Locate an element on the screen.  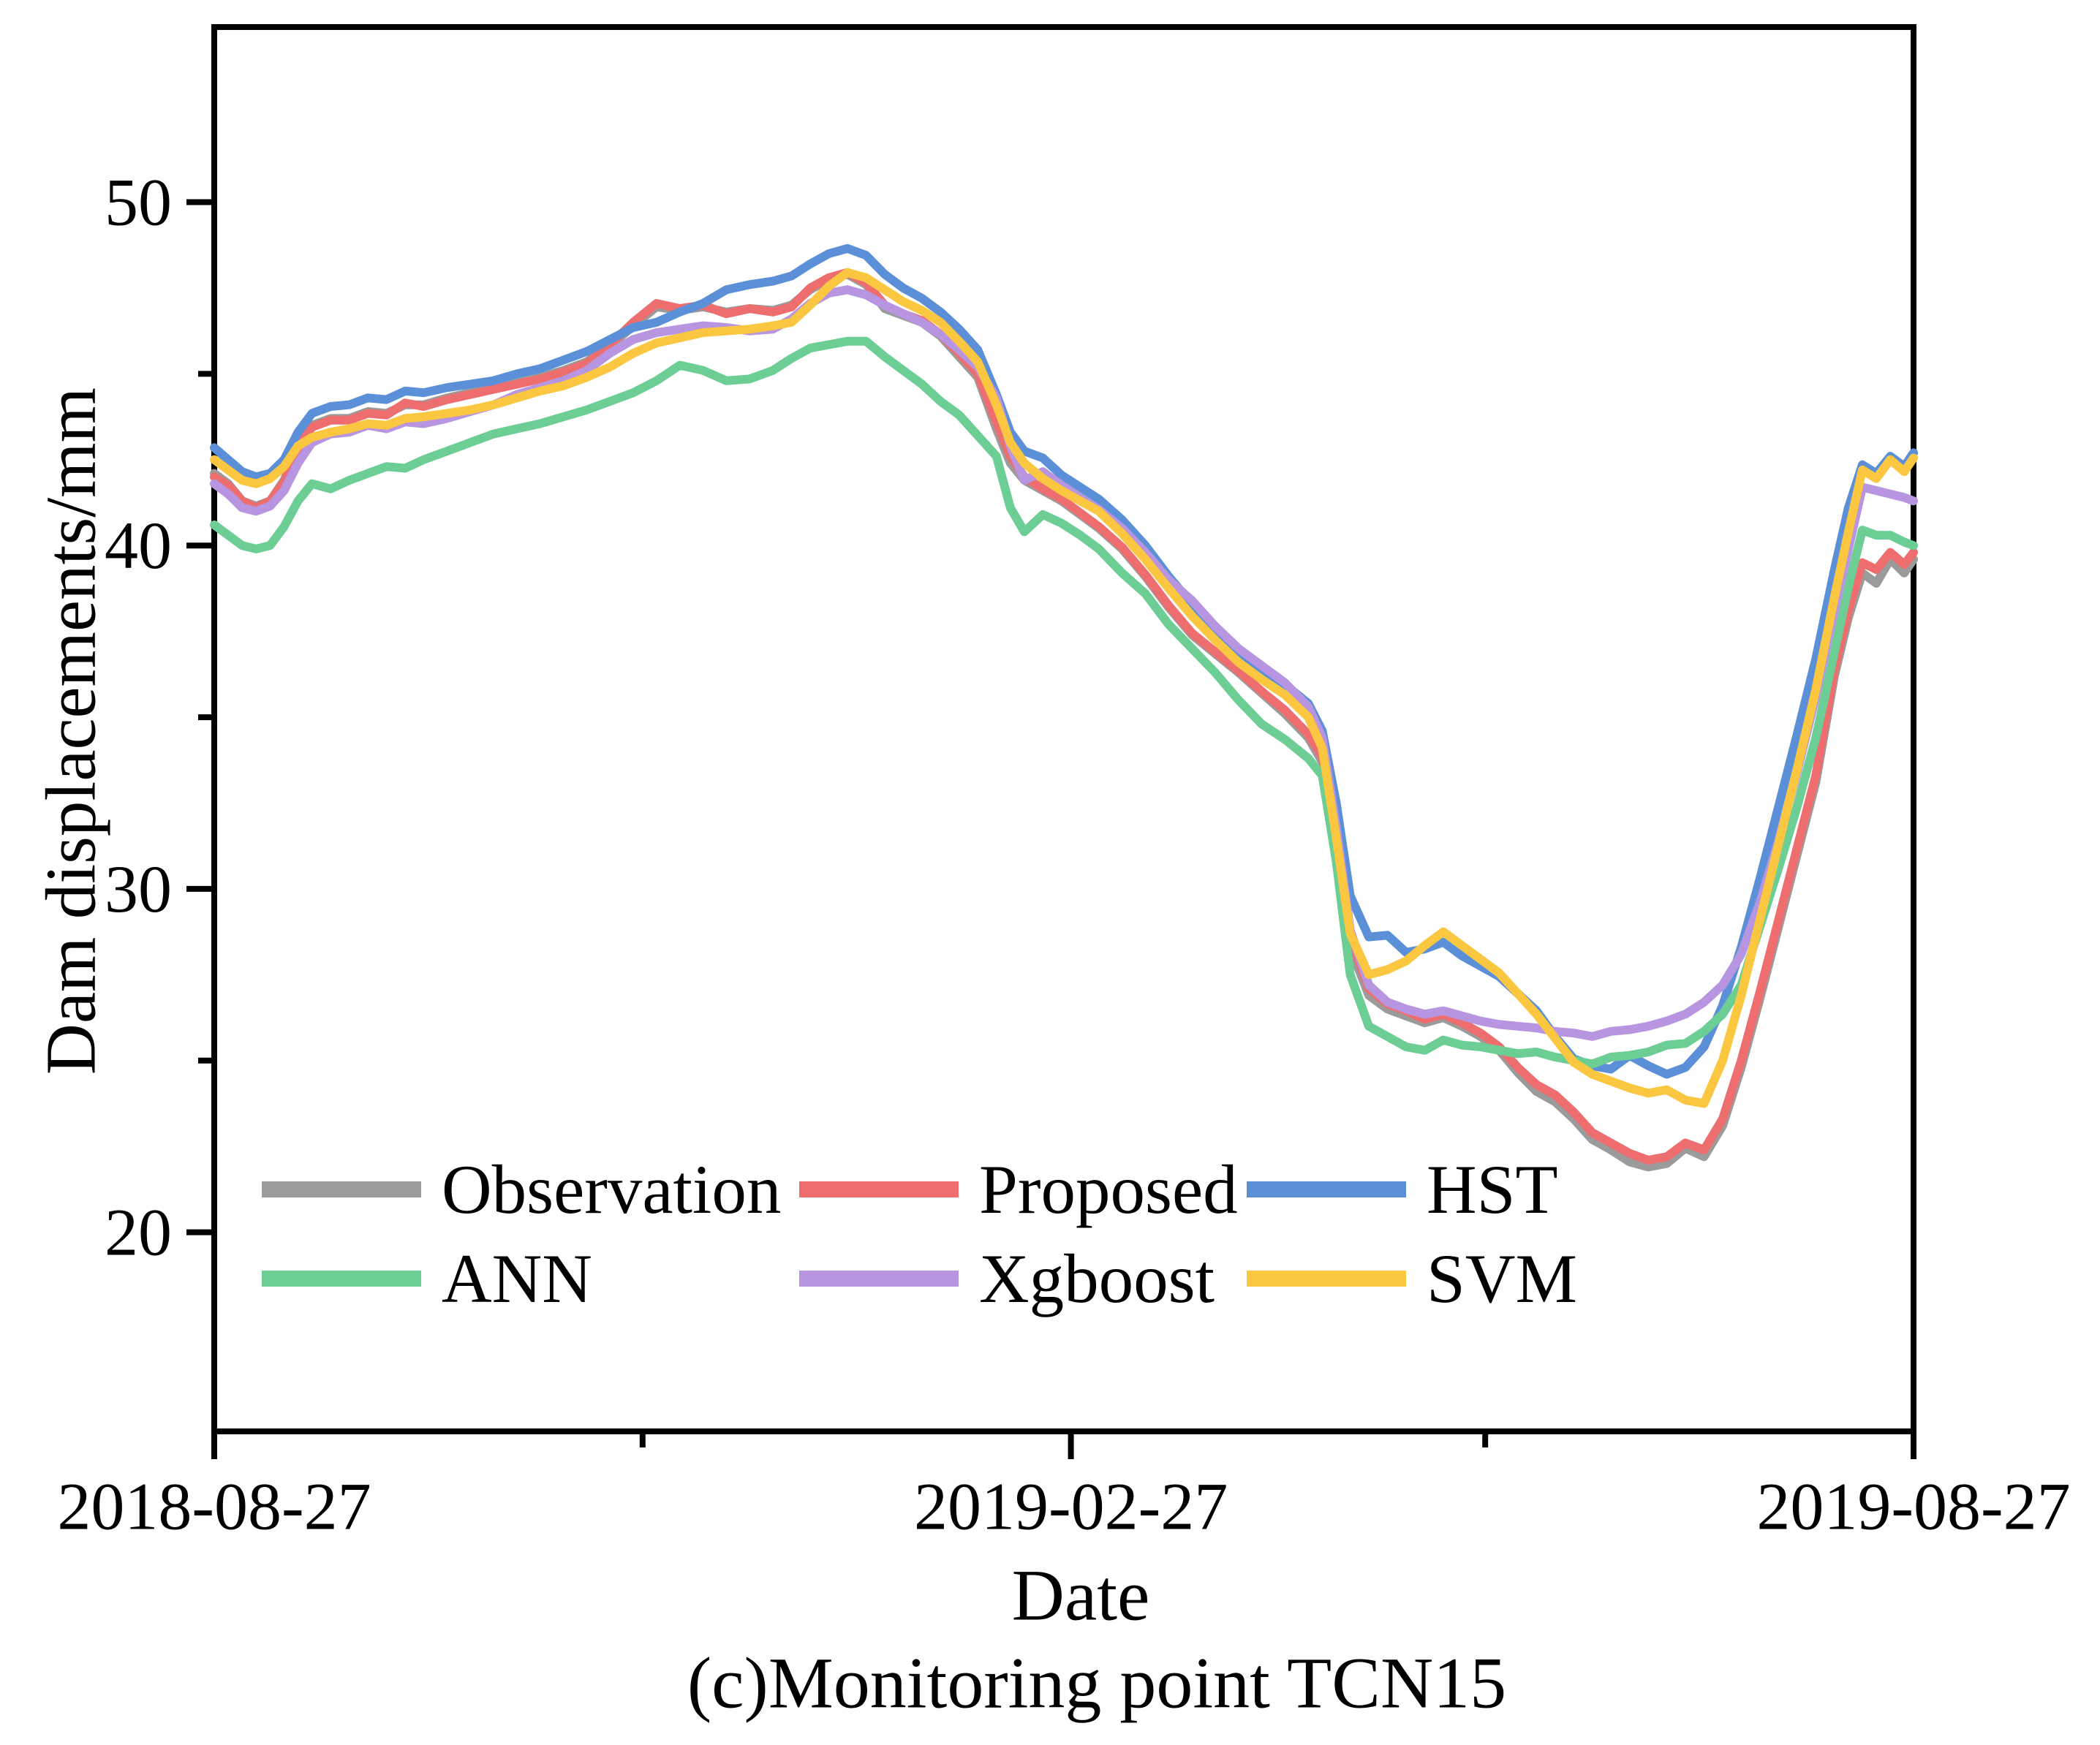
legend-label-xgboost: Xgboost is located at coordinates (1097, 1278).